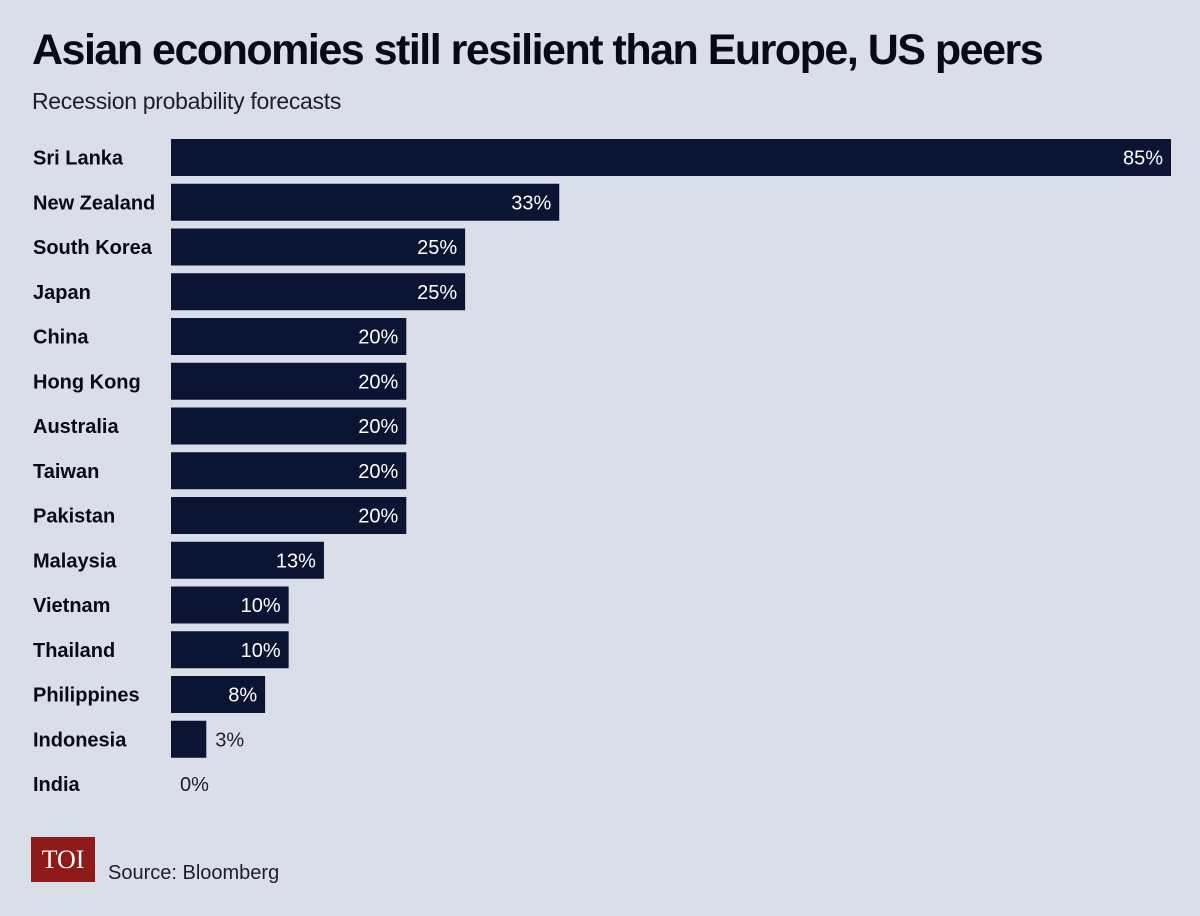 This screenshot has height=916, width=1200. I want to click on value-label-australia: 20%, so click(378, 427).